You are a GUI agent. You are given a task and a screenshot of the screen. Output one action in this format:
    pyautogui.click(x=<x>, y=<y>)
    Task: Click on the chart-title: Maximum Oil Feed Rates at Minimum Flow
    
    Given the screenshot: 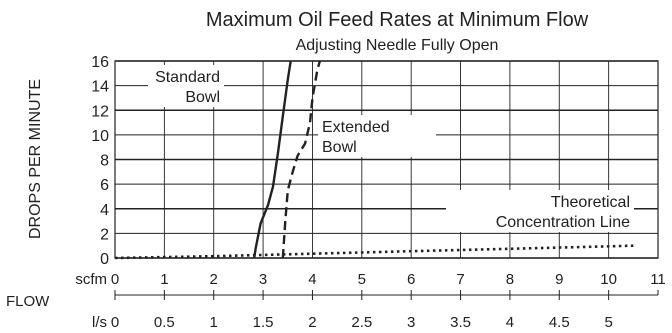 What is the action you would take?
    pyautogui.click(x=397, y=20)
    